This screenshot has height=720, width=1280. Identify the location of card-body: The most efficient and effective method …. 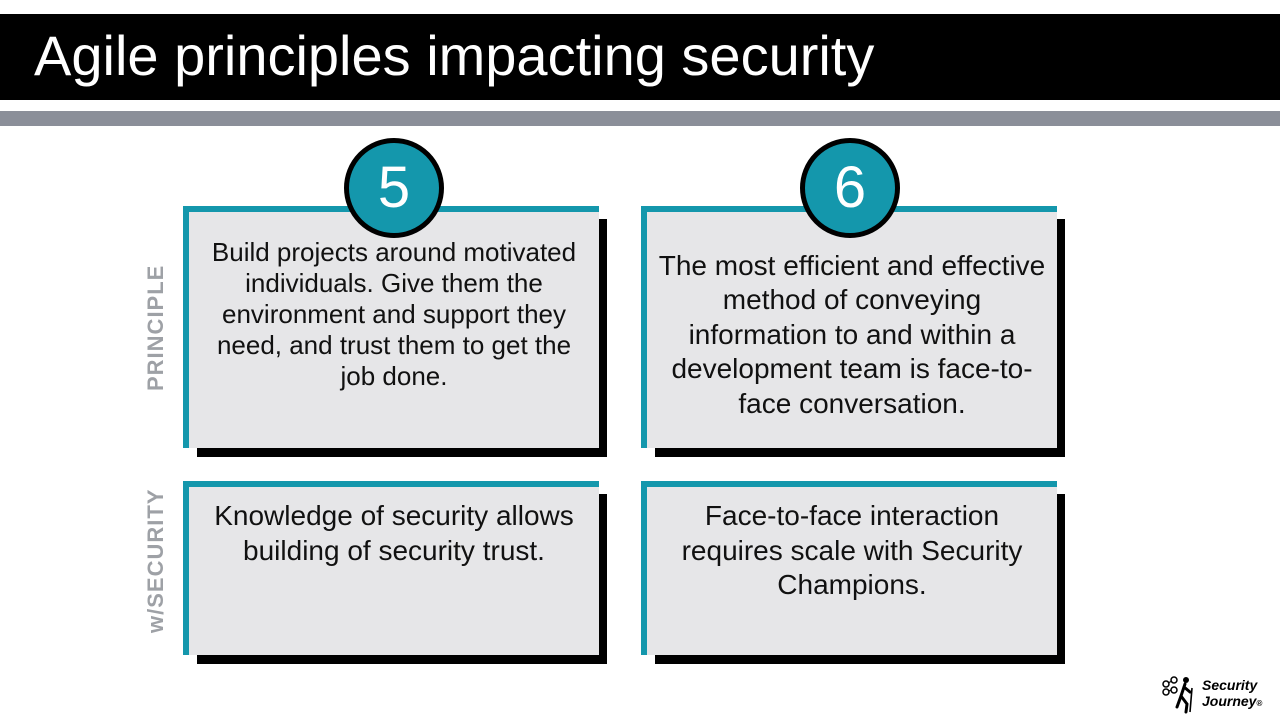
(849, 327).